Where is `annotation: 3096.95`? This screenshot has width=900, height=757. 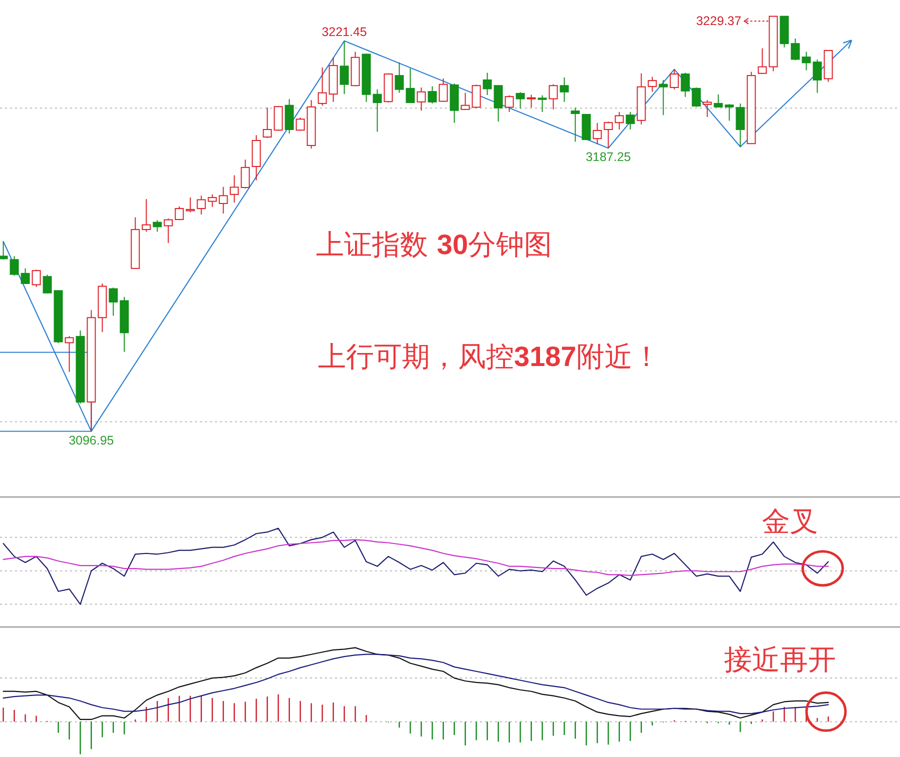 annotation: 3096.95 is located at coordinates (91, 440).